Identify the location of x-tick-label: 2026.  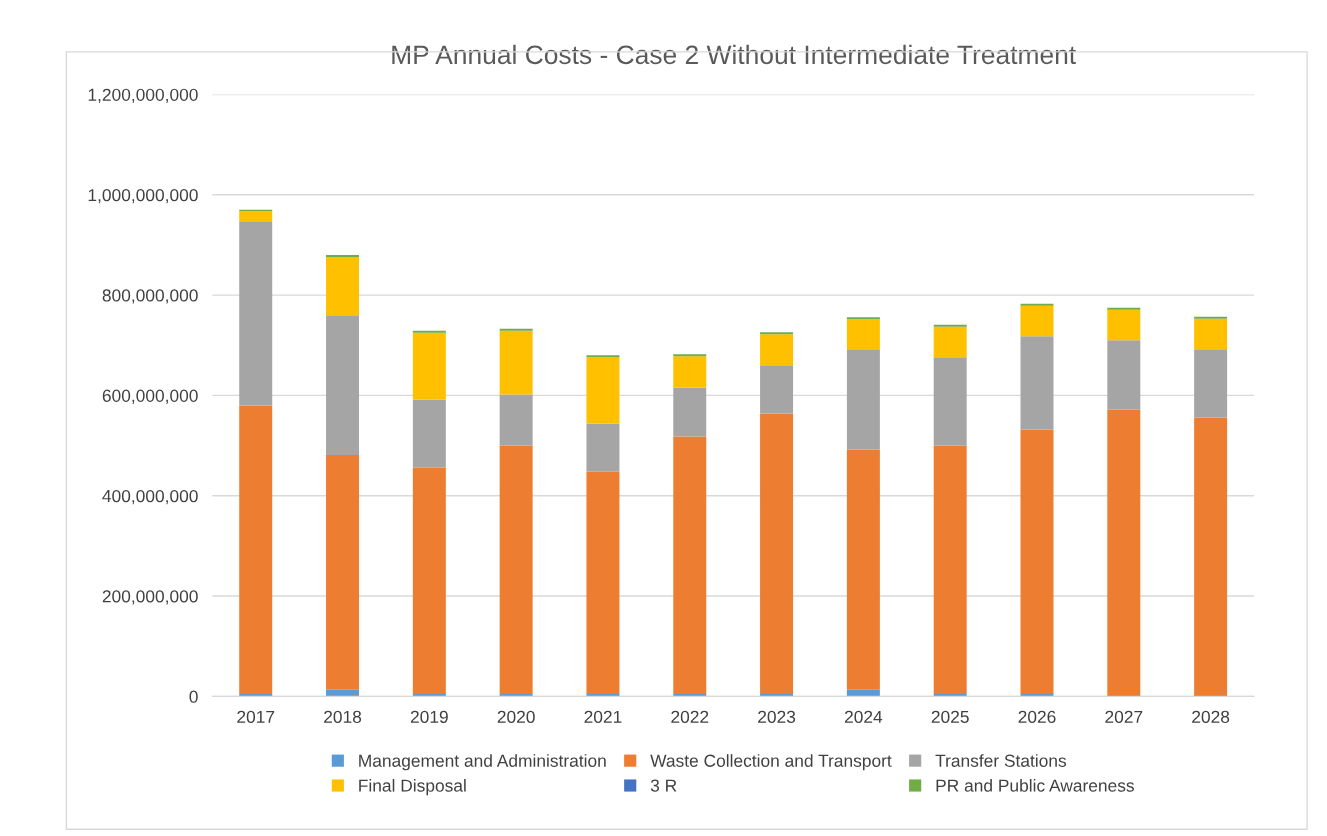
(1037, 717).